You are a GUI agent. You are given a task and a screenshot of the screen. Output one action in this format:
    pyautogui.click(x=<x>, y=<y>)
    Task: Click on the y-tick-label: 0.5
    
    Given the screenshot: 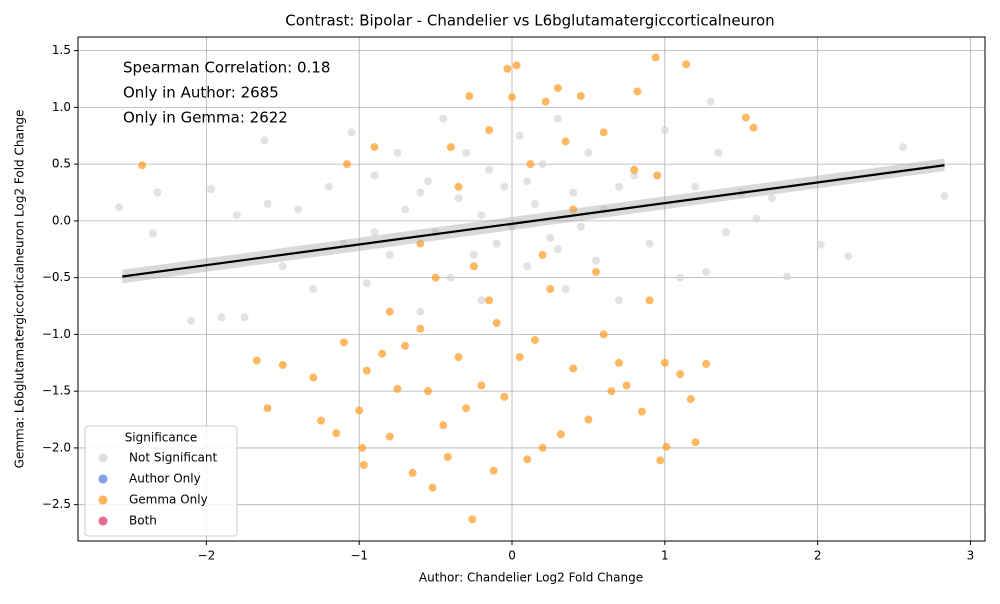 What is the action you would take?
    pyautogui.click(x=61, y=164)
    